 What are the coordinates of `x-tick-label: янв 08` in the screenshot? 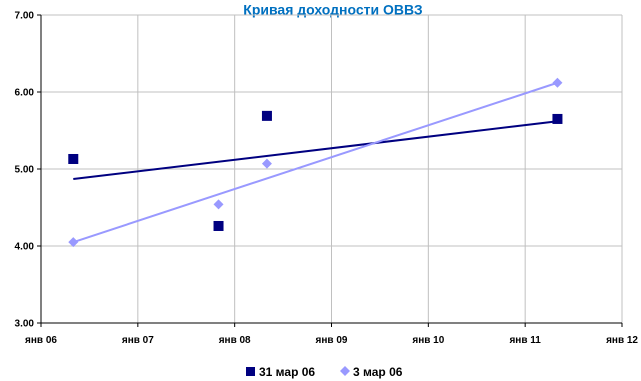 It's located at (235, 340).